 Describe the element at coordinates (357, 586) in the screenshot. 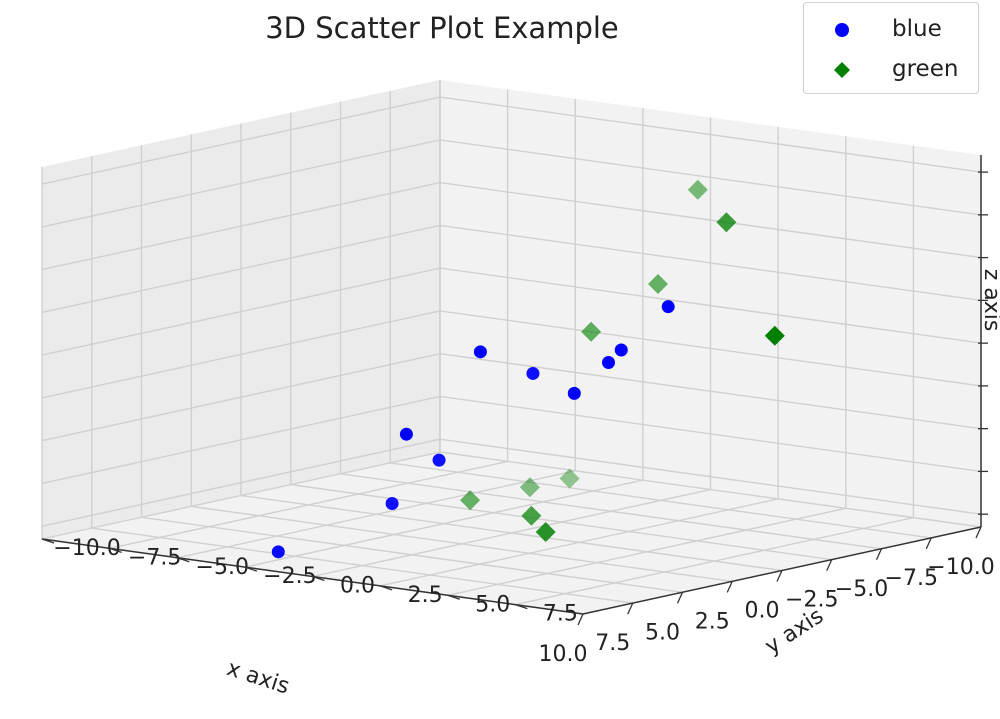

I see `y-tick-label: 0.0` at that location.